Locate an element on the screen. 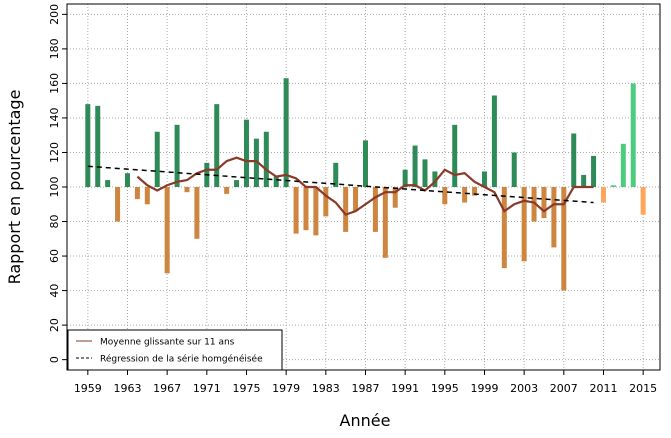  y-tick-label: 120 is located at coordinates (54, 152).